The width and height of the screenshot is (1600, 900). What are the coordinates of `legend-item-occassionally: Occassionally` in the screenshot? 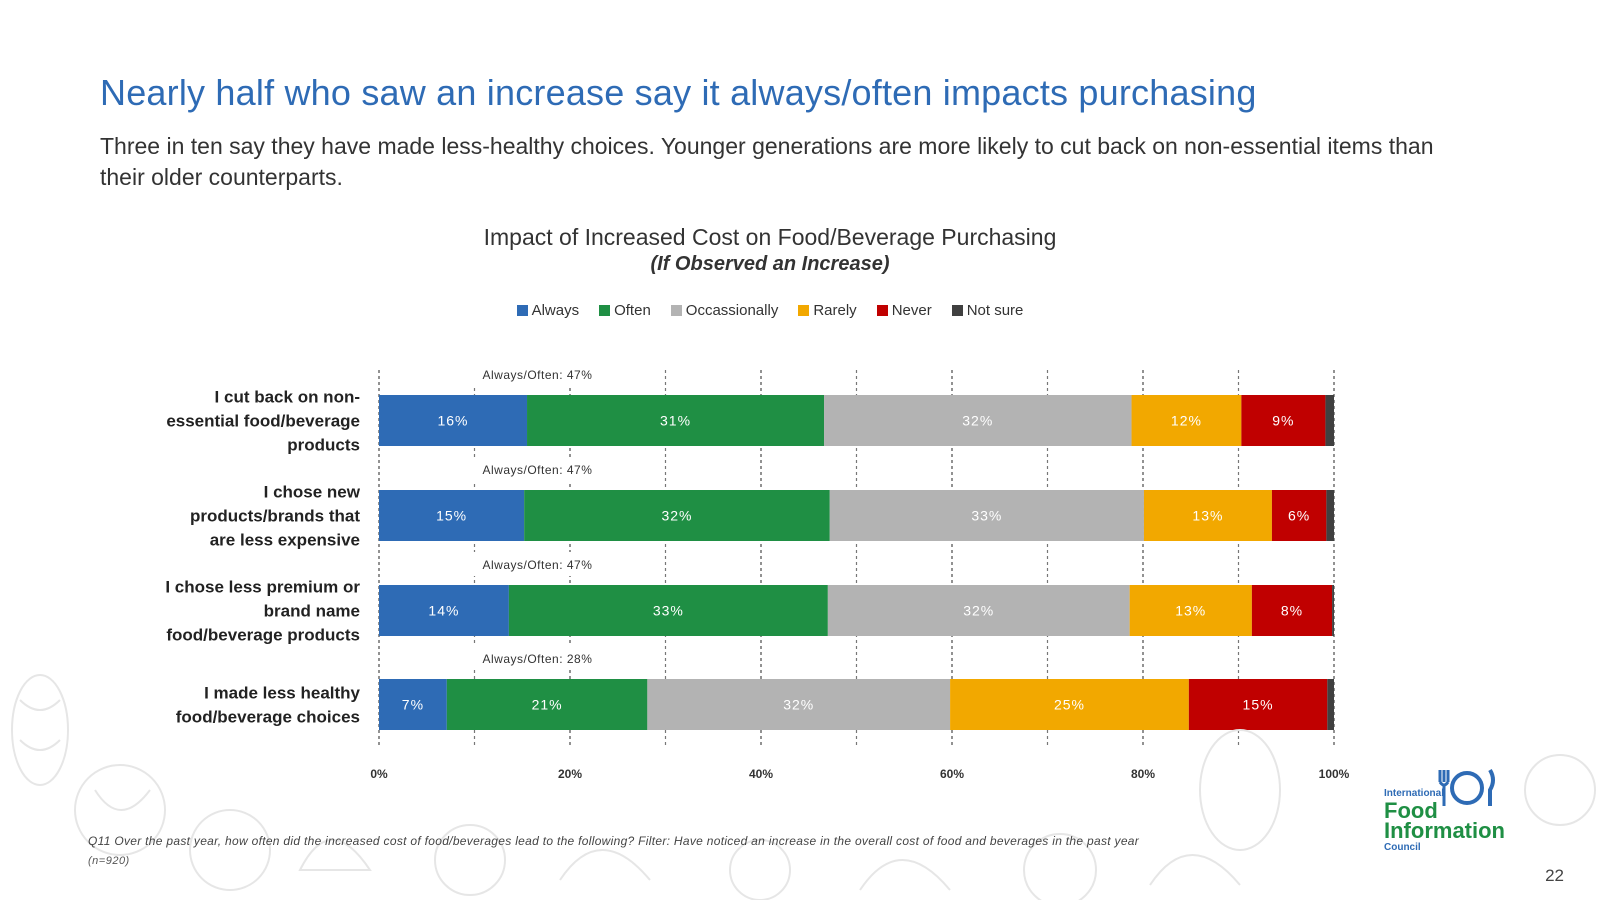 It's located at (724, 310).